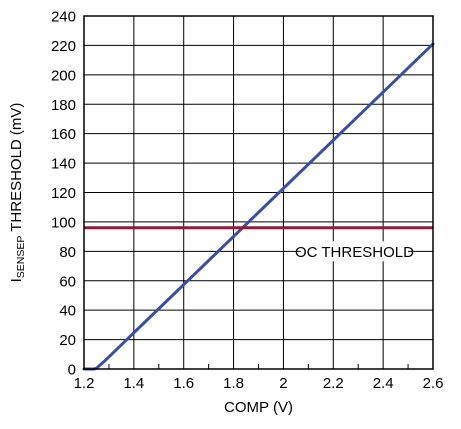 Image resolution: width=461 pixels, height=429 pixels. I want to click on x-tick-label: 2.4, so click(383, 383).